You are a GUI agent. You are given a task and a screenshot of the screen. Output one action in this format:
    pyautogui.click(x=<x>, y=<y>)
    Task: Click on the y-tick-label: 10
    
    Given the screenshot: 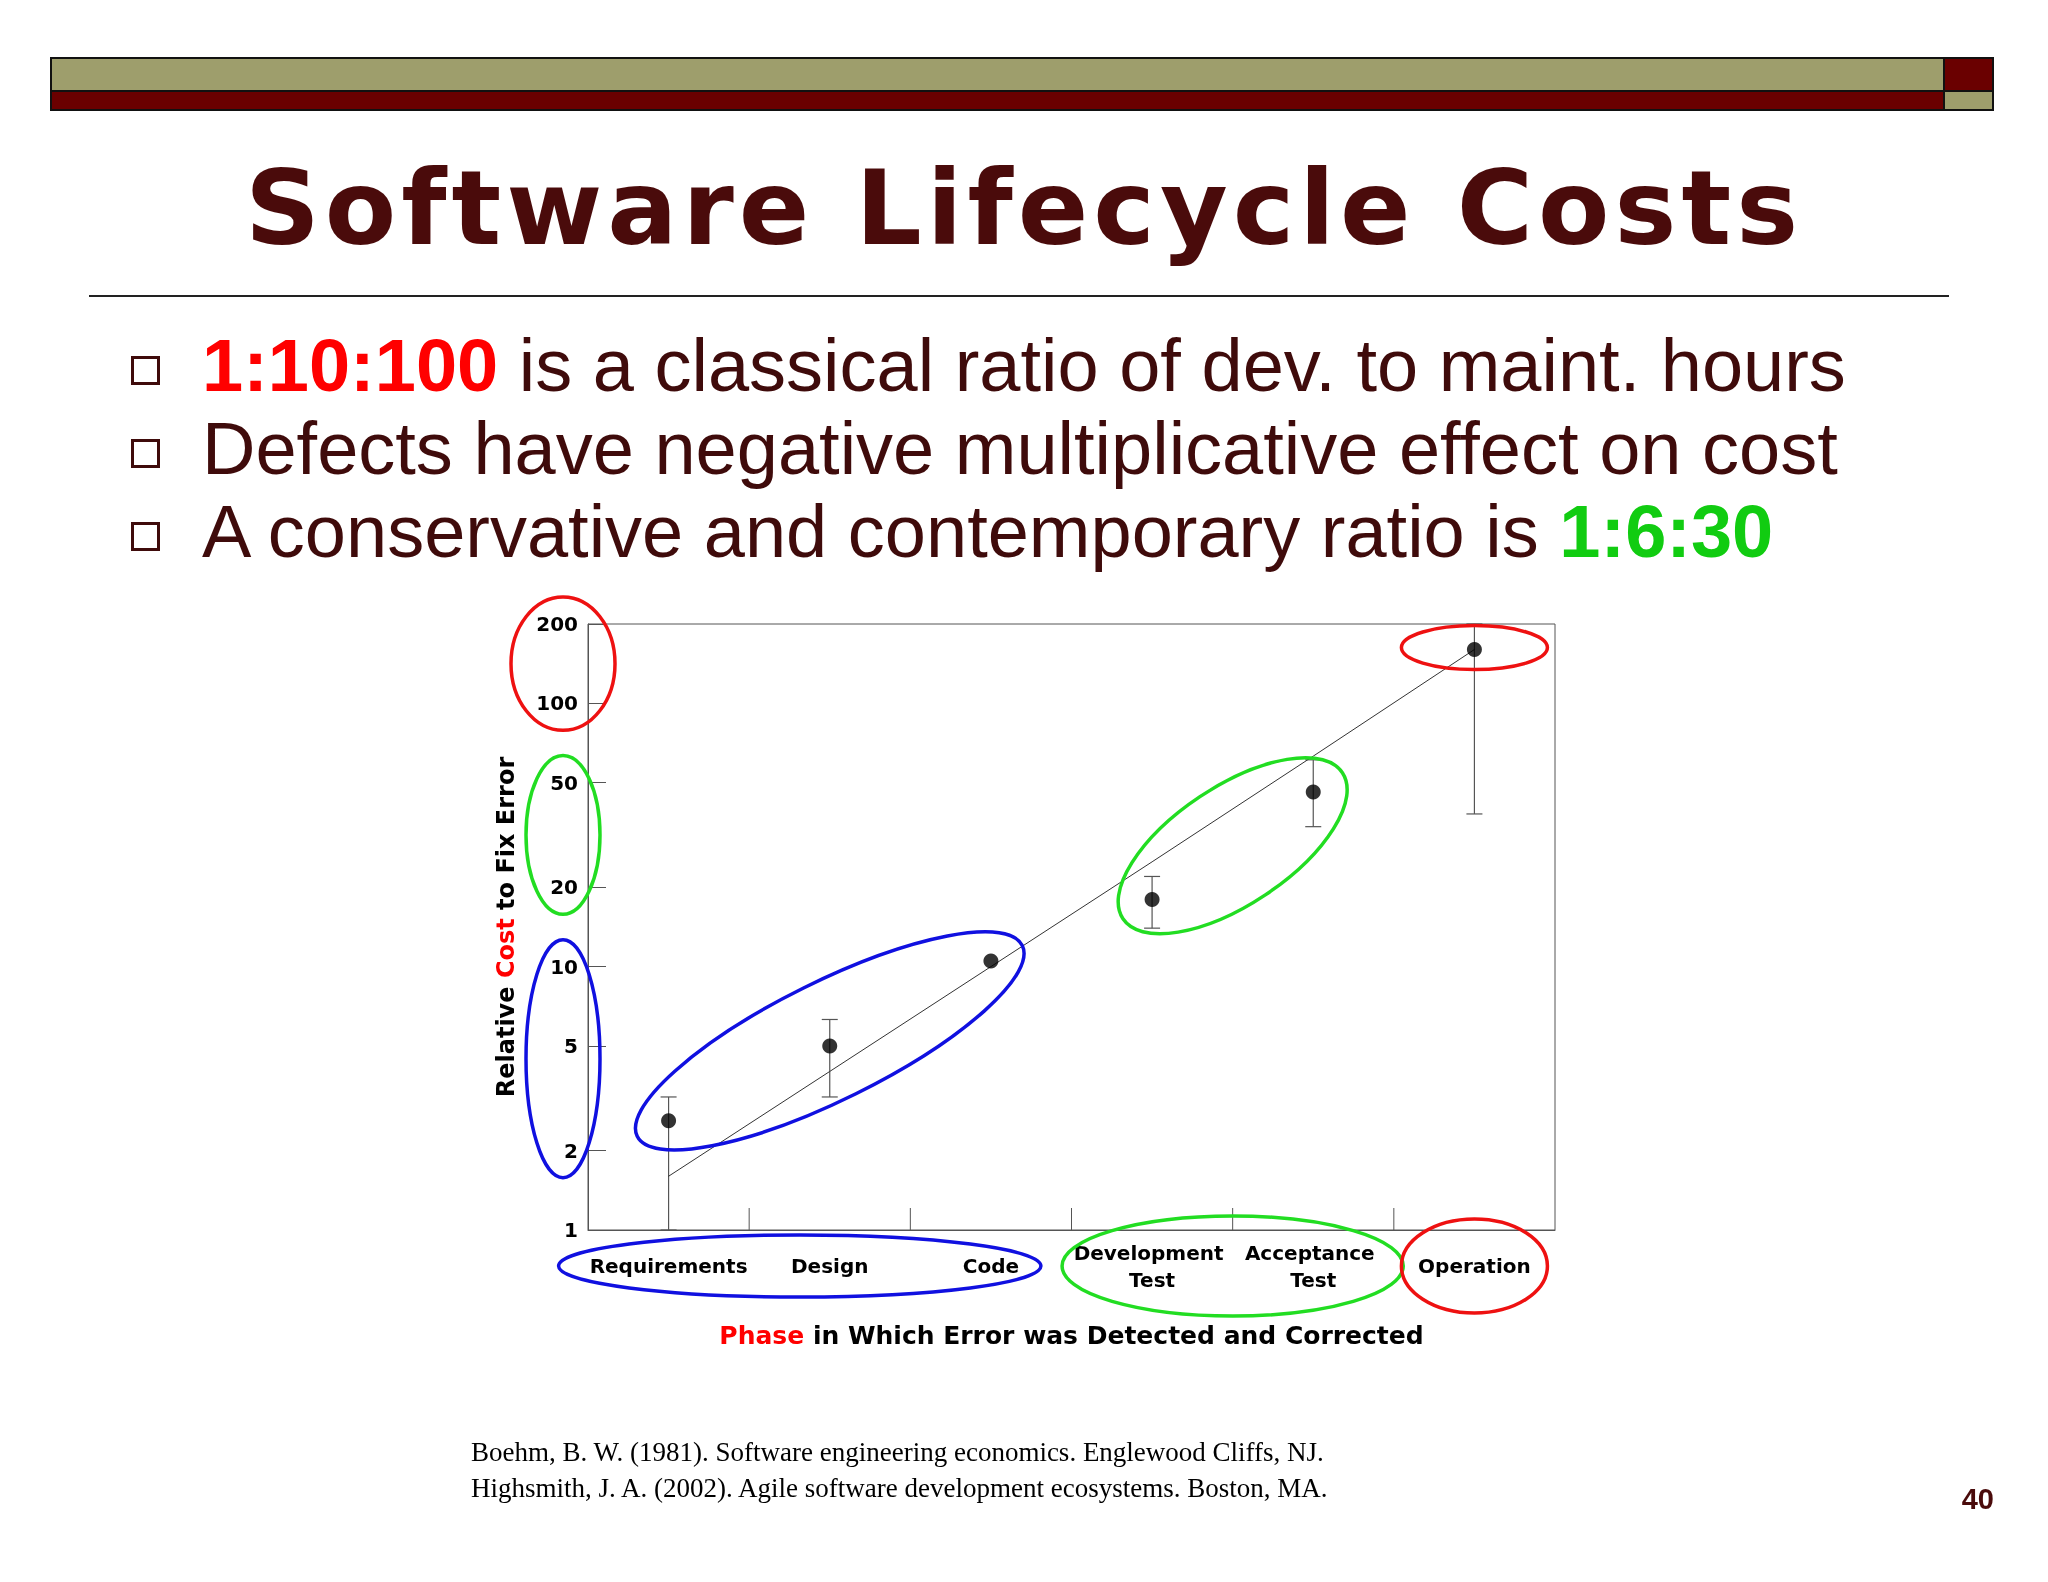 What is the action you would take?
    pyautogui.click(x=564, y=966)
    